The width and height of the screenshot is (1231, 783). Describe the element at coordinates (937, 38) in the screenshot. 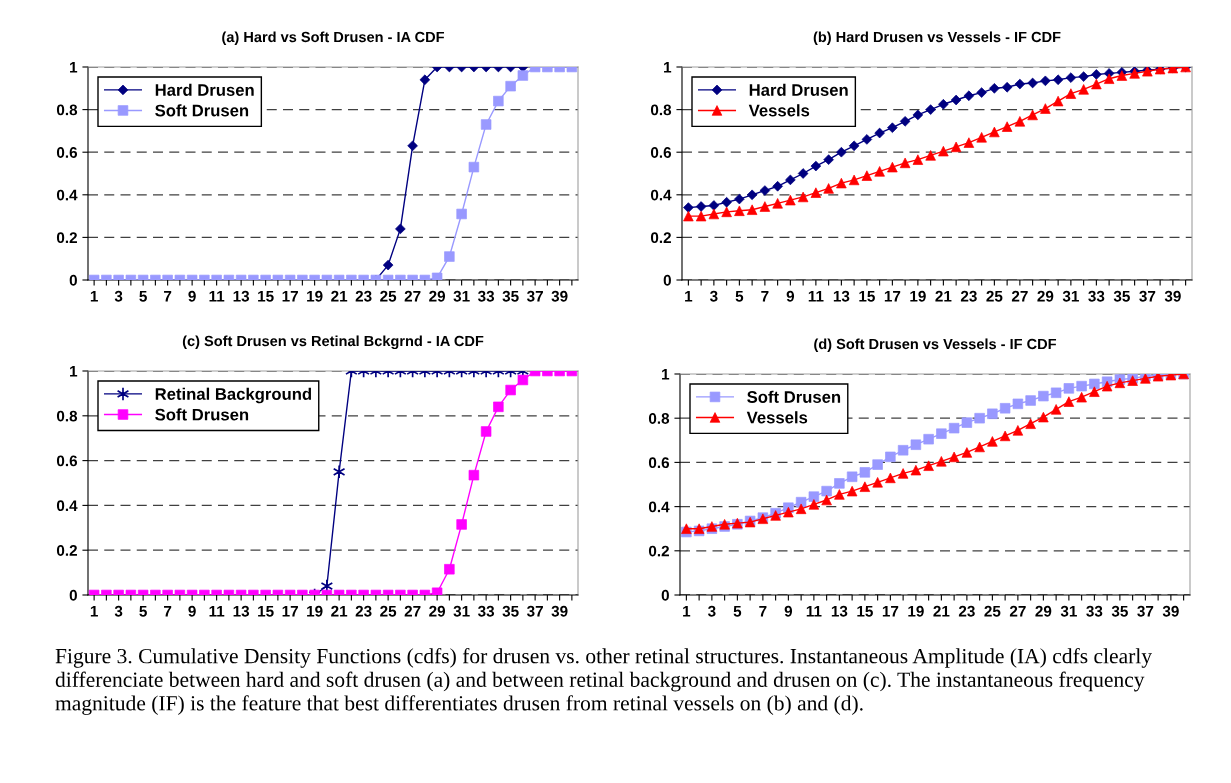

I see `chart-title: (b) Hard Drusen vs Vessels - IF CDF` at that location.